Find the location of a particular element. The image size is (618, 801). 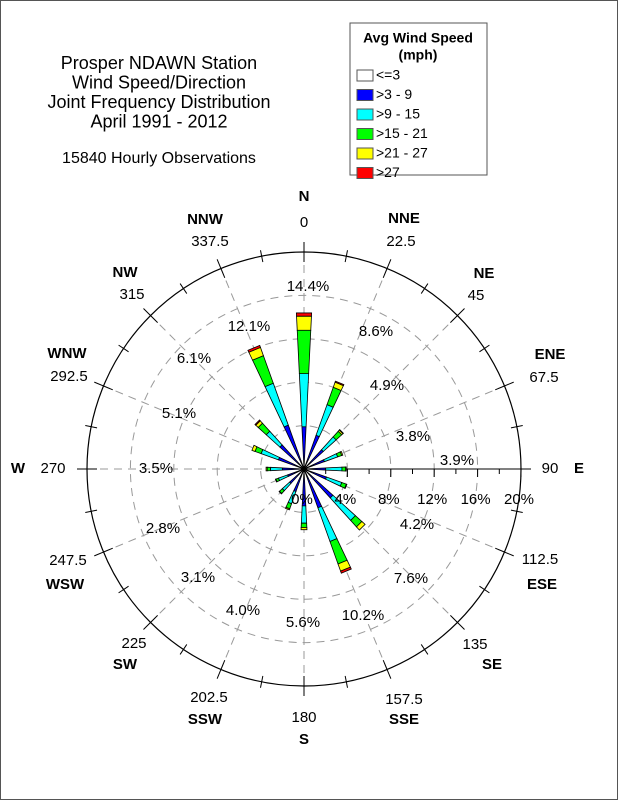

direction-total-label: 4.2% is located at coordinates (417, 524).